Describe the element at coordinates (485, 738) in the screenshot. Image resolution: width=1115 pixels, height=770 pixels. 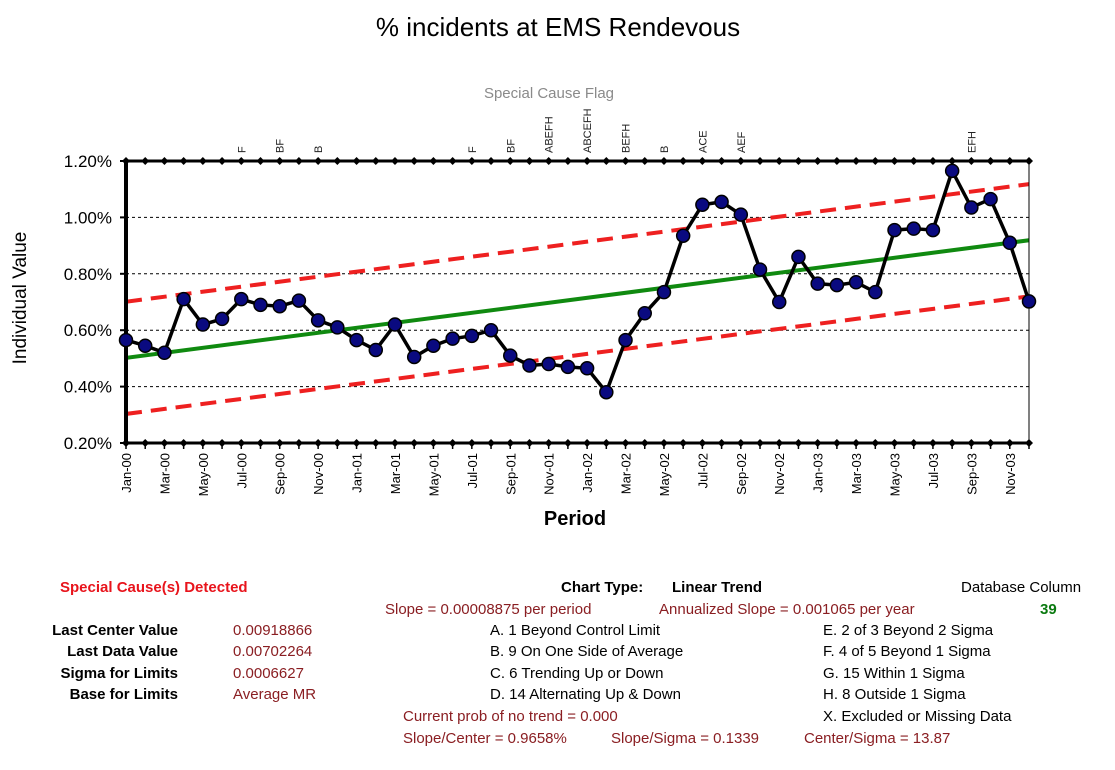
I see `slope-center-ratio: Slope/Center = 0.9658%` at that location.